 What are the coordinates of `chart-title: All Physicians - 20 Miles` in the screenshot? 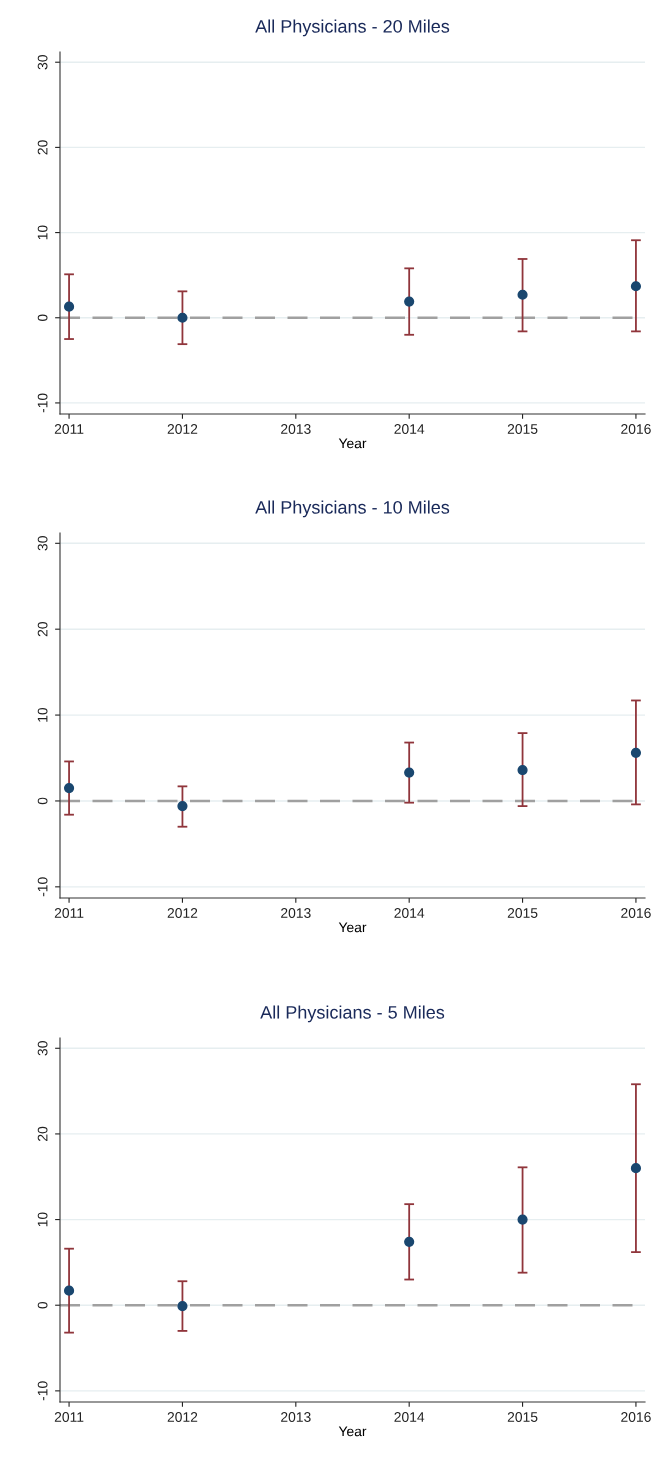 It's located at (352, 28).